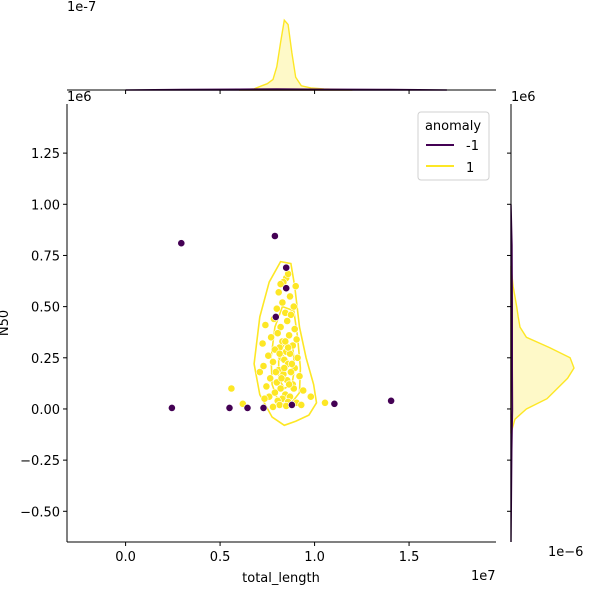 This screenshot has width=600, height=600. What do you see at coordinates (472, 146) in the screenshot?
I see `legend-label-neg1: -1` at bounding box center [472, 146].